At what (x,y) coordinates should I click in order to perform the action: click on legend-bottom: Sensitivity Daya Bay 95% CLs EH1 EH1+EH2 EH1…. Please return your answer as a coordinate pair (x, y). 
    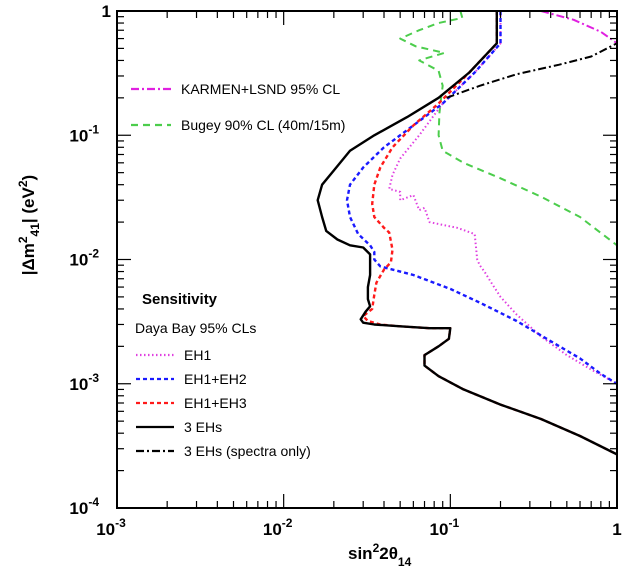
    Looking at the image, I should click on (223, 375).